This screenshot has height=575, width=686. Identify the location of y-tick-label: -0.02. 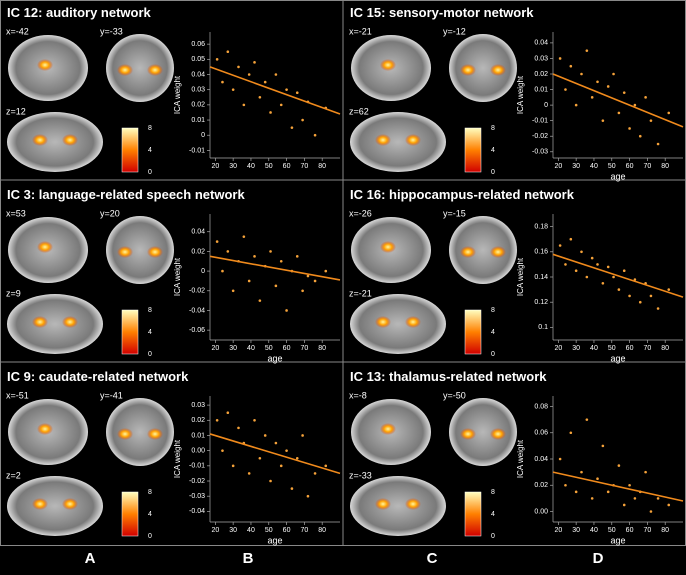
(197, 481).